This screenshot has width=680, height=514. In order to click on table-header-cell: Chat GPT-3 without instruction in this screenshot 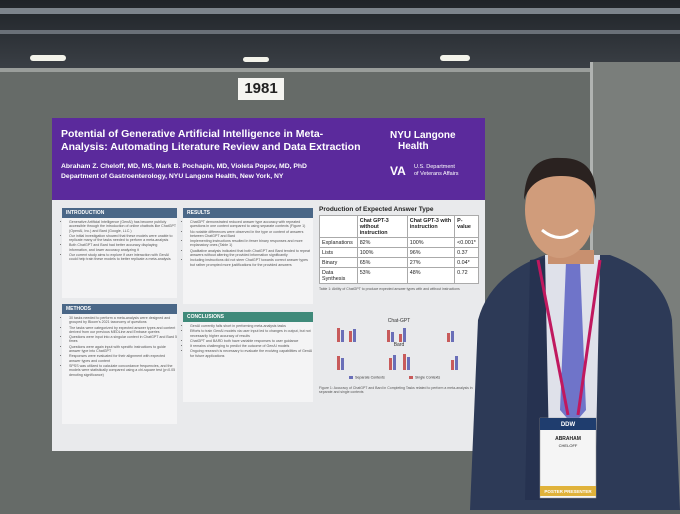, I will do `click(382, 226)`.